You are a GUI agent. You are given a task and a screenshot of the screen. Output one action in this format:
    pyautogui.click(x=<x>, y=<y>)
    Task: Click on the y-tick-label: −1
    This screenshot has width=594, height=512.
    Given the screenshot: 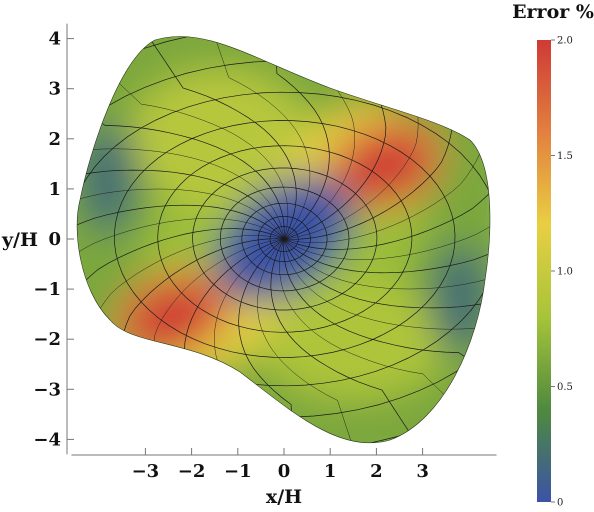 What is the action you would take?
    pyautogui.click(x=47, y=289)
    